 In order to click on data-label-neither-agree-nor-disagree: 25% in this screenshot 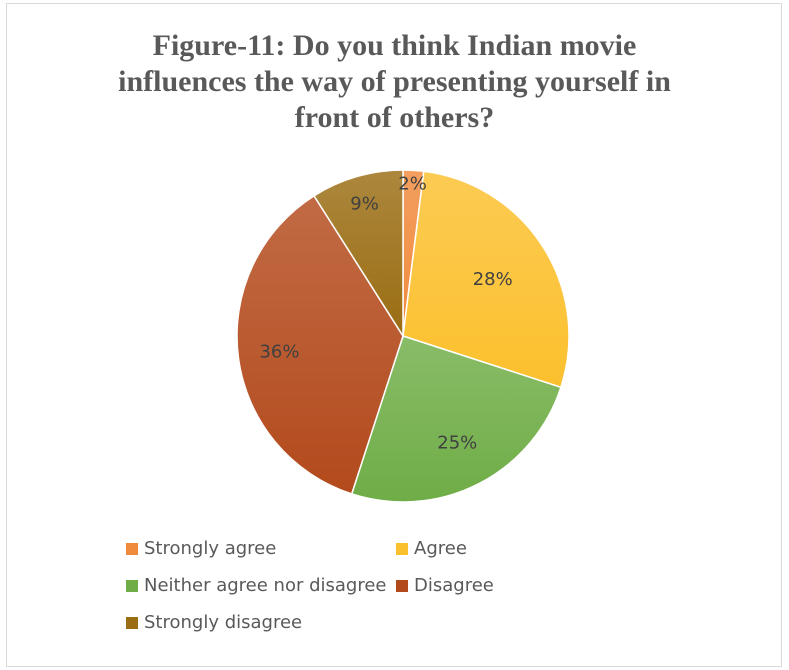, I will do `click(457, 442)`.